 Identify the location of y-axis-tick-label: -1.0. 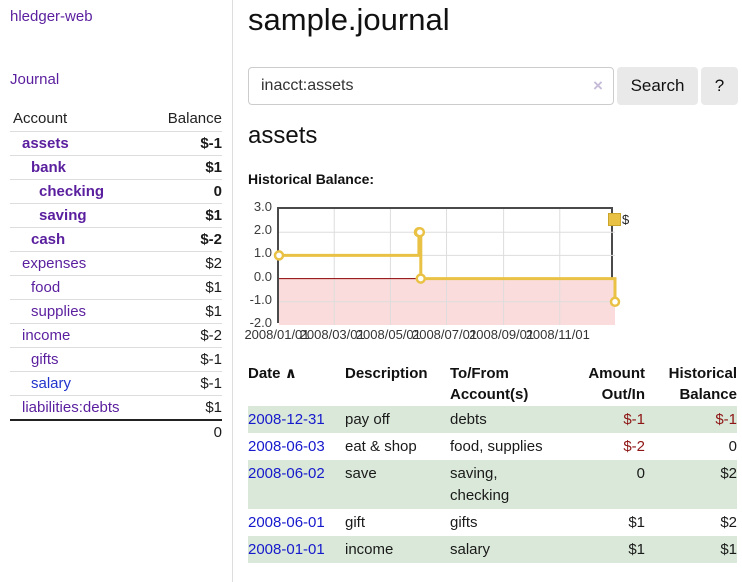
(260, 299).